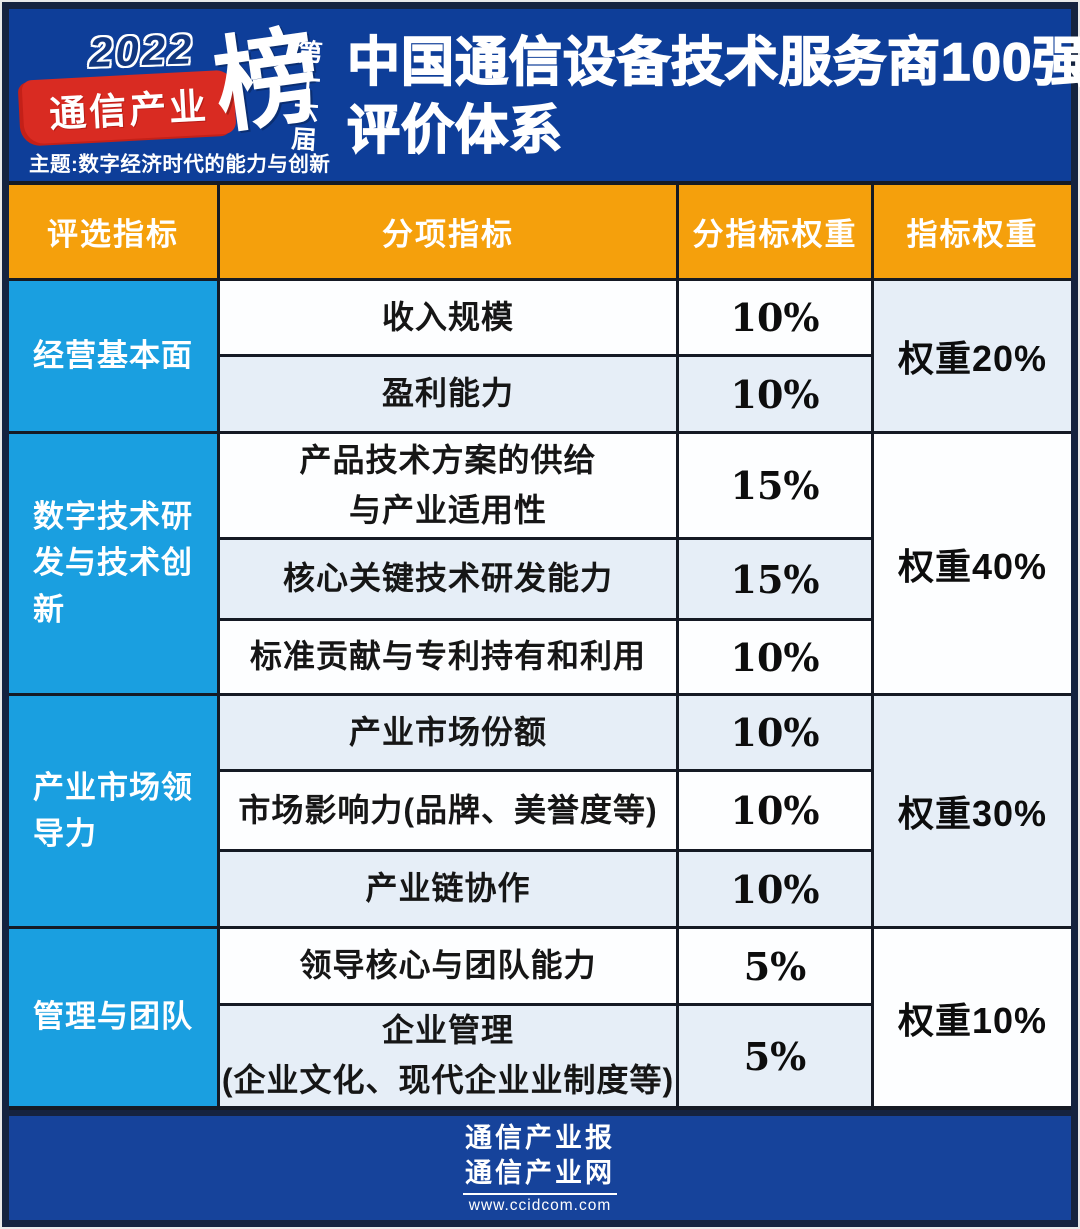 The width and height of the screenshot is (1080, 1229). I want to click on sub-indicator-cell: 产业市场份额, so click(448, 732).